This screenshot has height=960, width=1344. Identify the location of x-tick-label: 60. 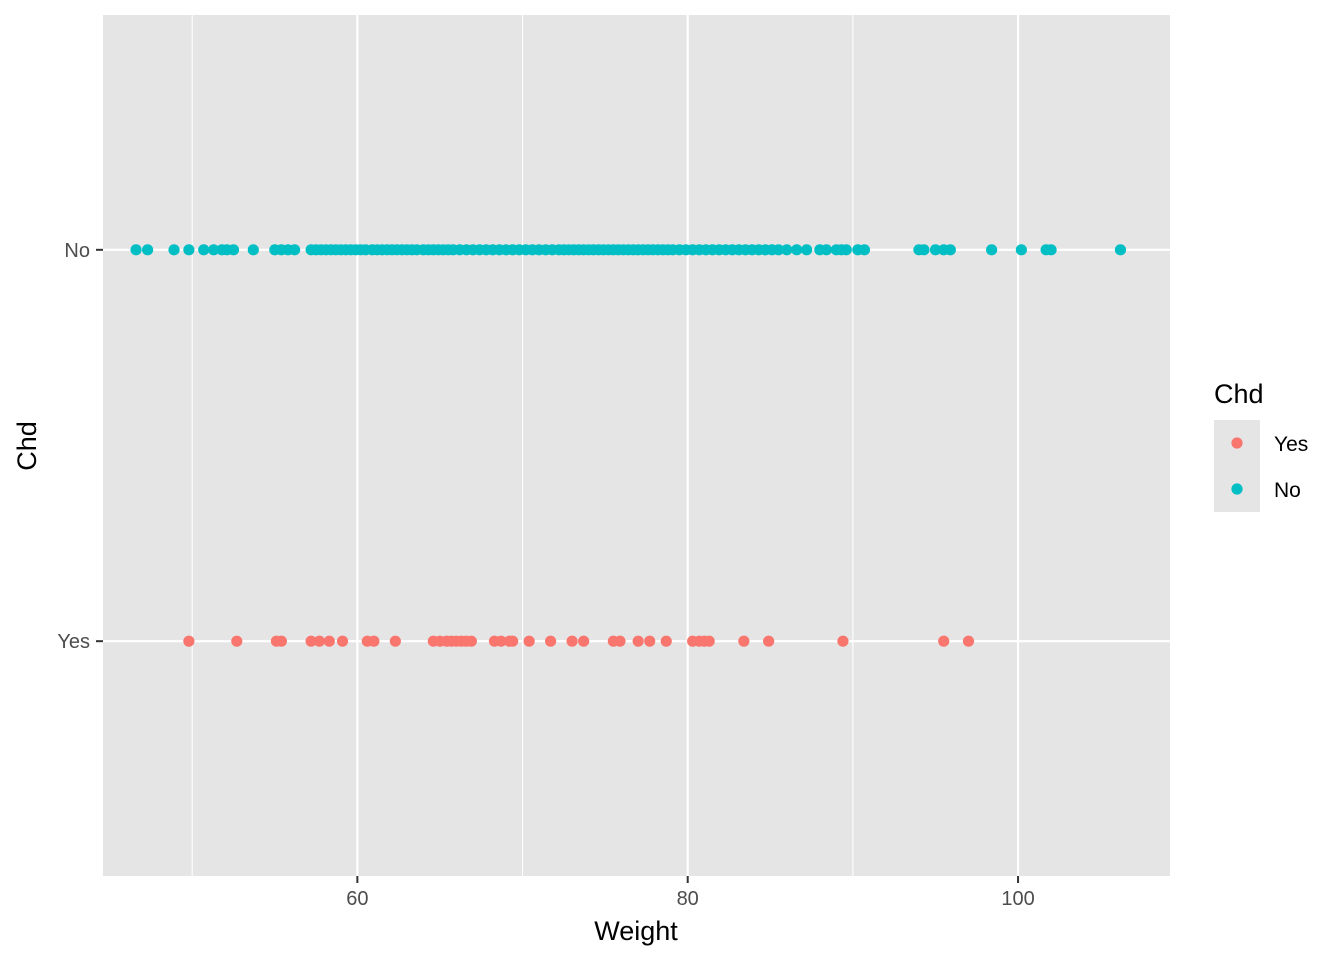
(357, 899).